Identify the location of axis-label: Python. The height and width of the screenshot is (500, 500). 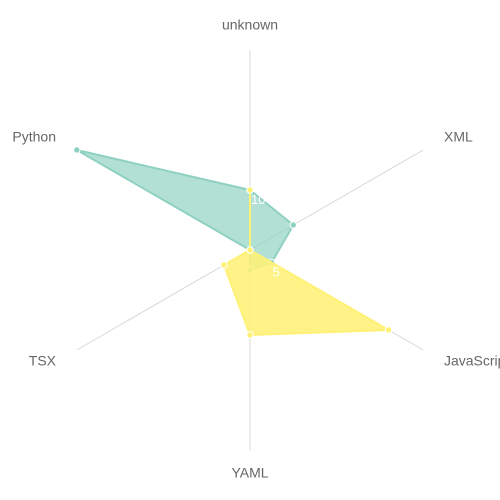
(34, 137).